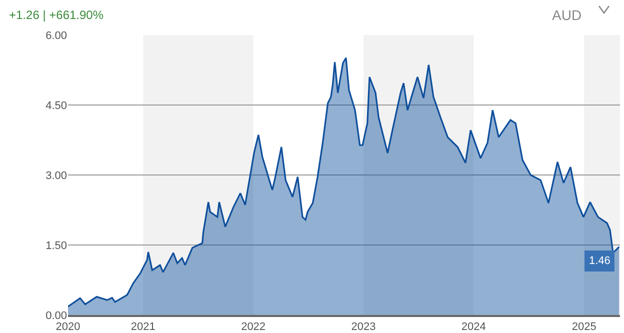  What do you see at coordinates (567, 15) in the screenshot?
I see `text: AUD` at bounding box center [567, 15].